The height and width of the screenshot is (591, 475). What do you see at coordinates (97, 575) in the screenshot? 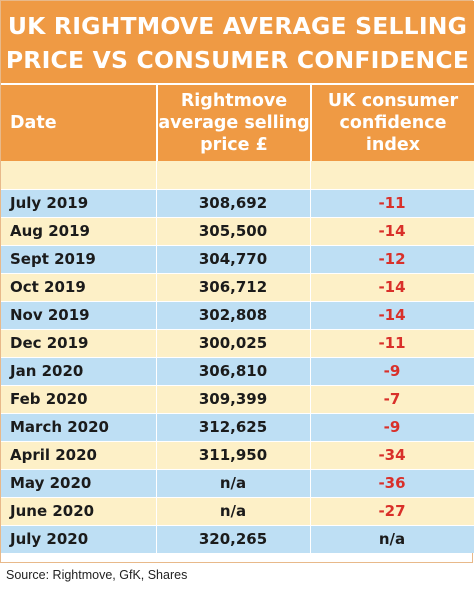
I see `source-note: Source: Rightmove, GfK, Shares` at bounding box center [97, 575].